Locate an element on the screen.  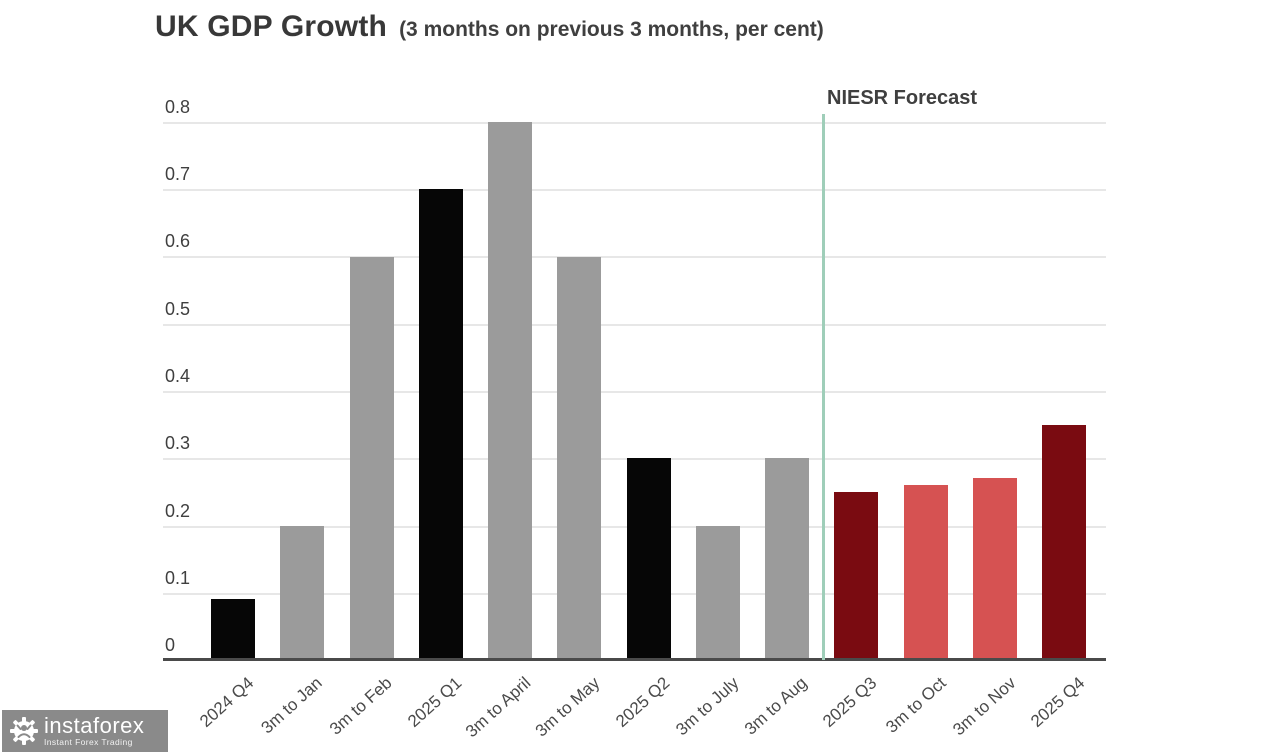
instaforex-watermark: instaforex Instant Forex Trading is located at coordinates (85, 731).